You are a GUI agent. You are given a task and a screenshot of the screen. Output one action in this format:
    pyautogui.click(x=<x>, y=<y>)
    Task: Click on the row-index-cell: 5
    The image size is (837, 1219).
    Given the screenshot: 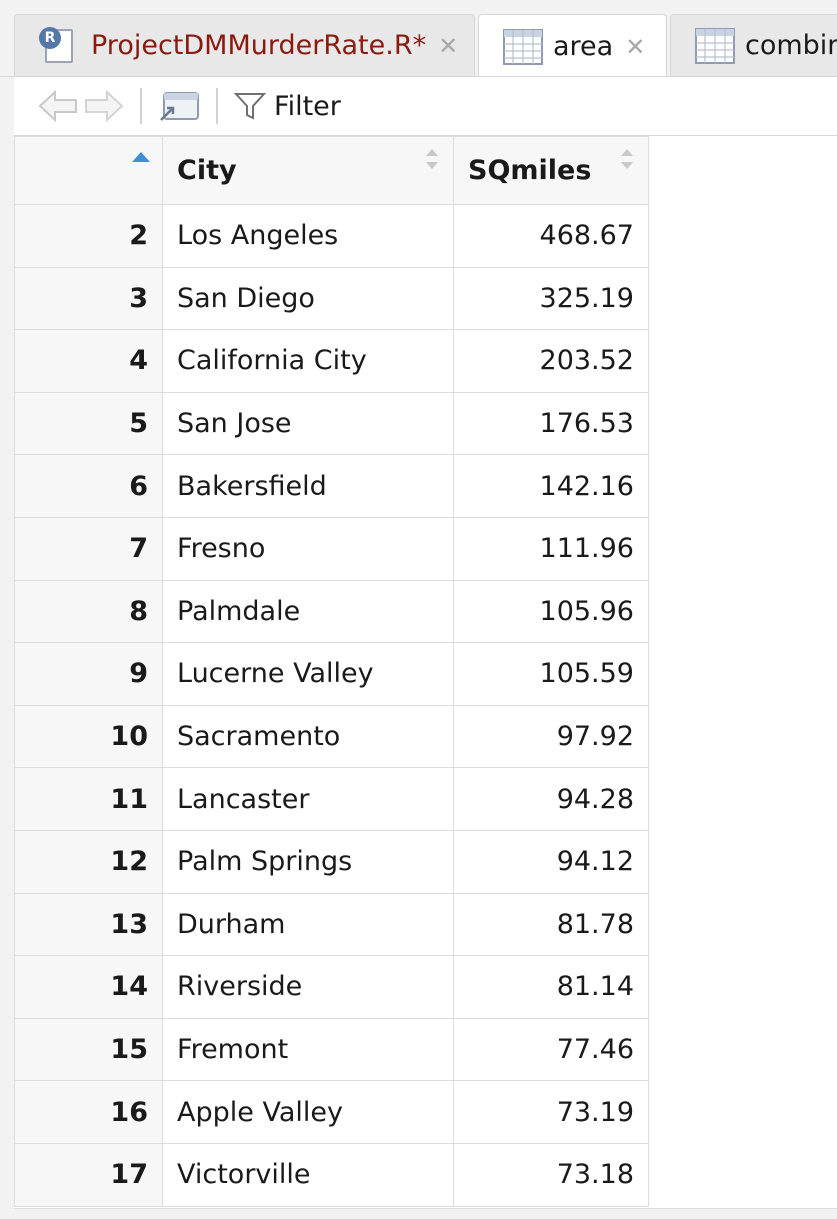 What is the action you would take?
    pyautogui.click(x=88, y=423)
    